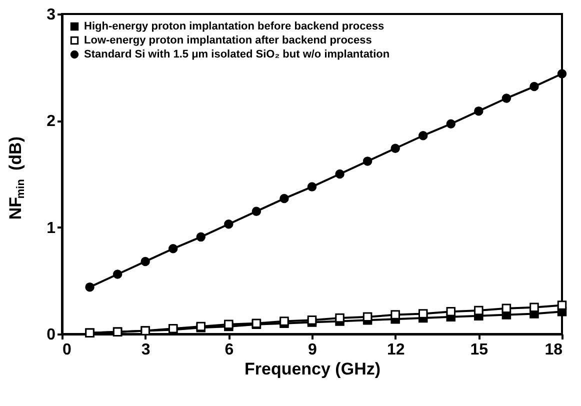 This screenshot has height=406, width=581. Describe the element at coordinates (234, 26) in the screenshot. I see `legend-label: High-energy proton implantation before backend process` at that location.